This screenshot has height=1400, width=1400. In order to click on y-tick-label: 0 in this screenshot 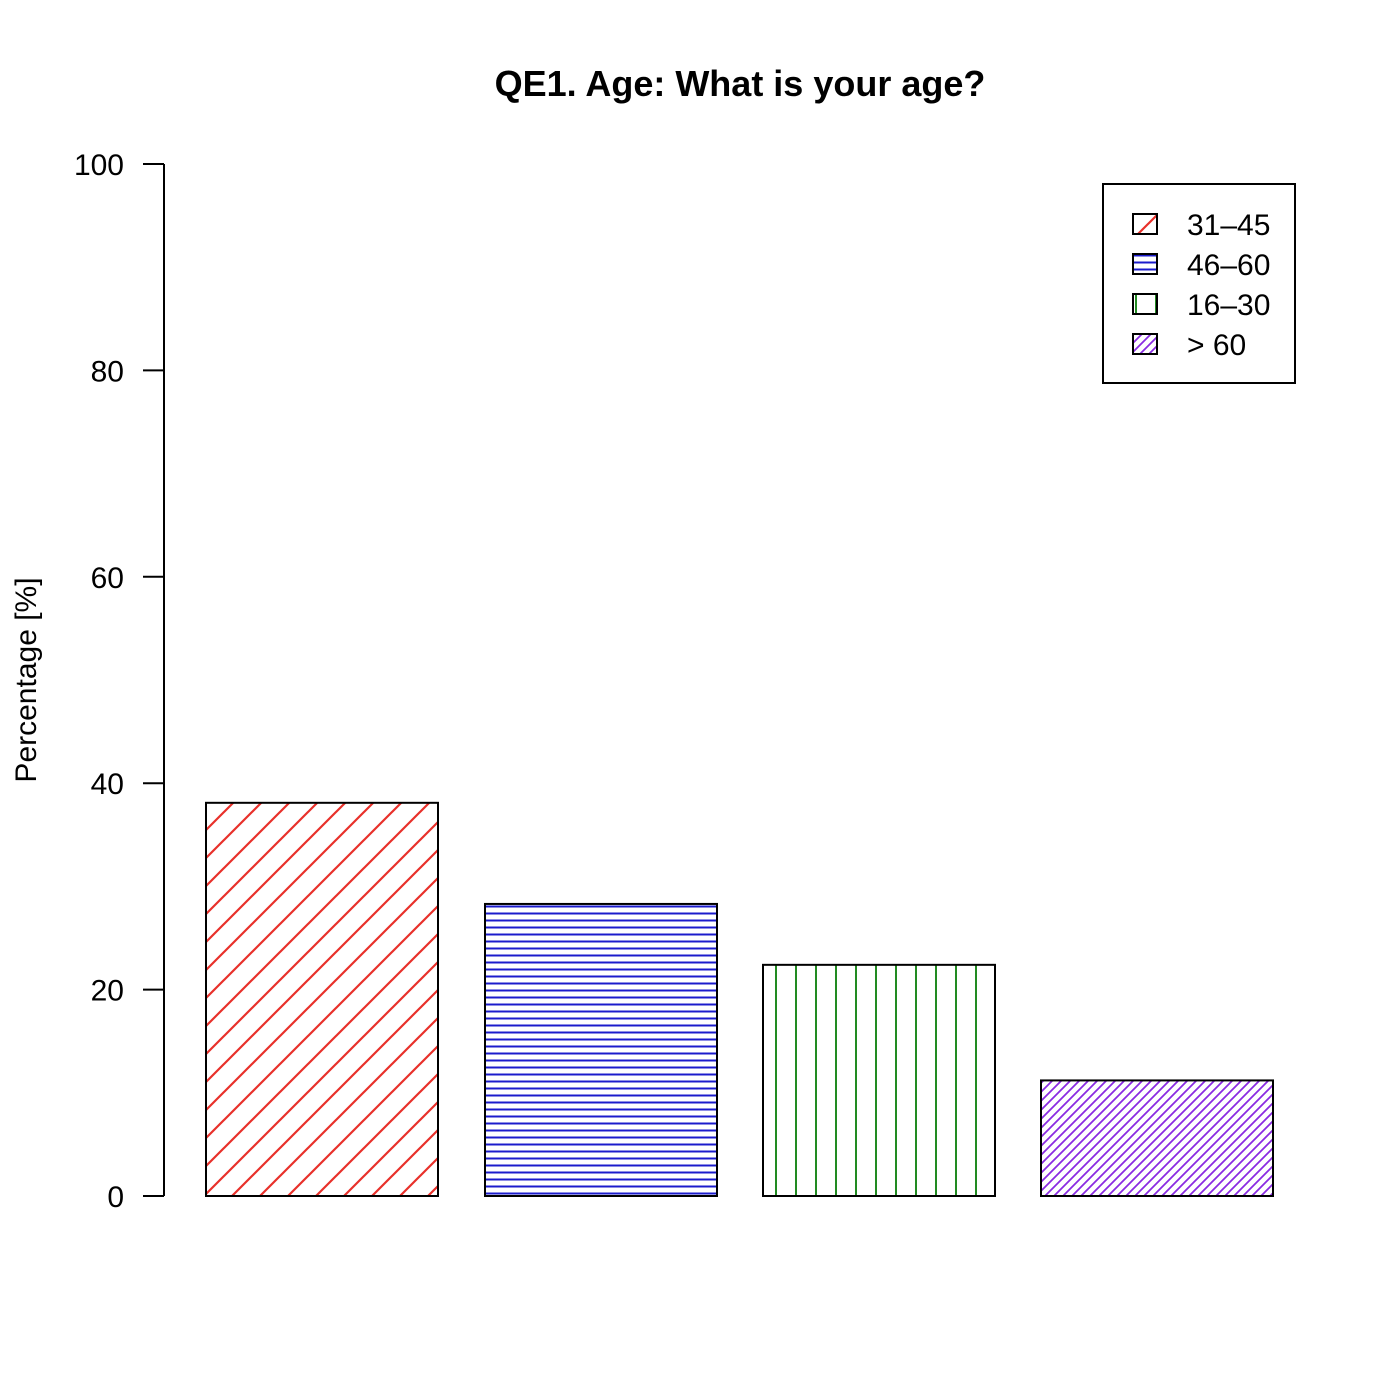, I will do `click(115, 1197)`.